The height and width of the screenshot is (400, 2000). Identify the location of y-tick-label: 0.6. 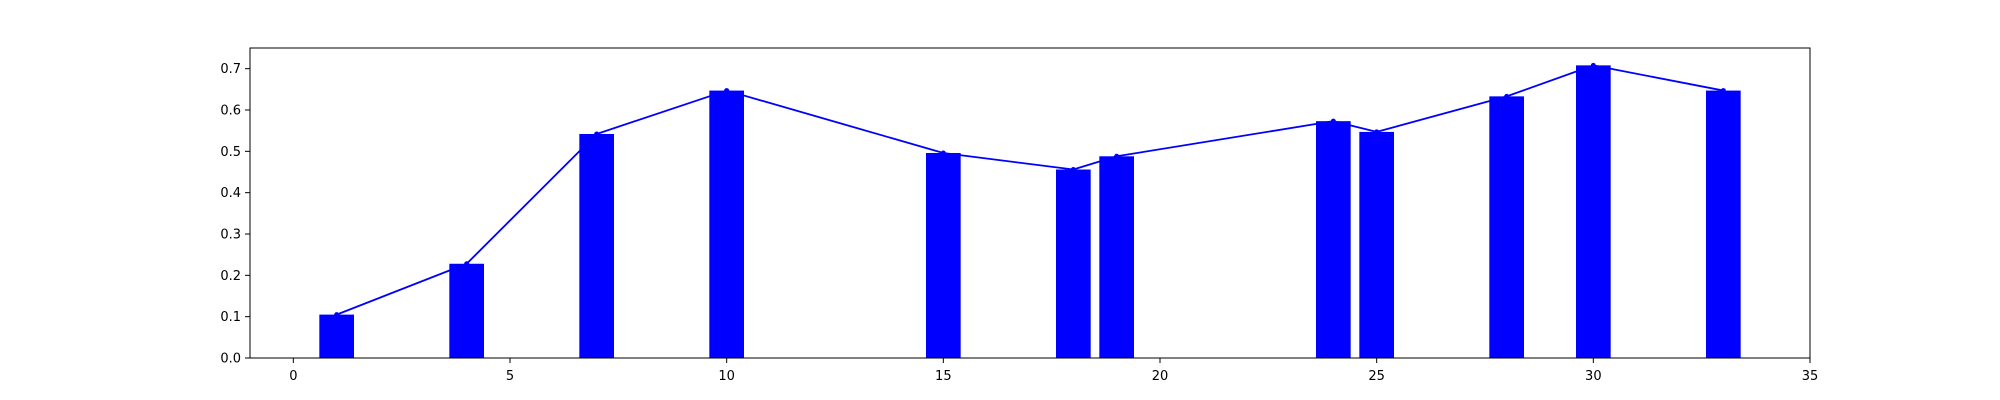
(230, 111).